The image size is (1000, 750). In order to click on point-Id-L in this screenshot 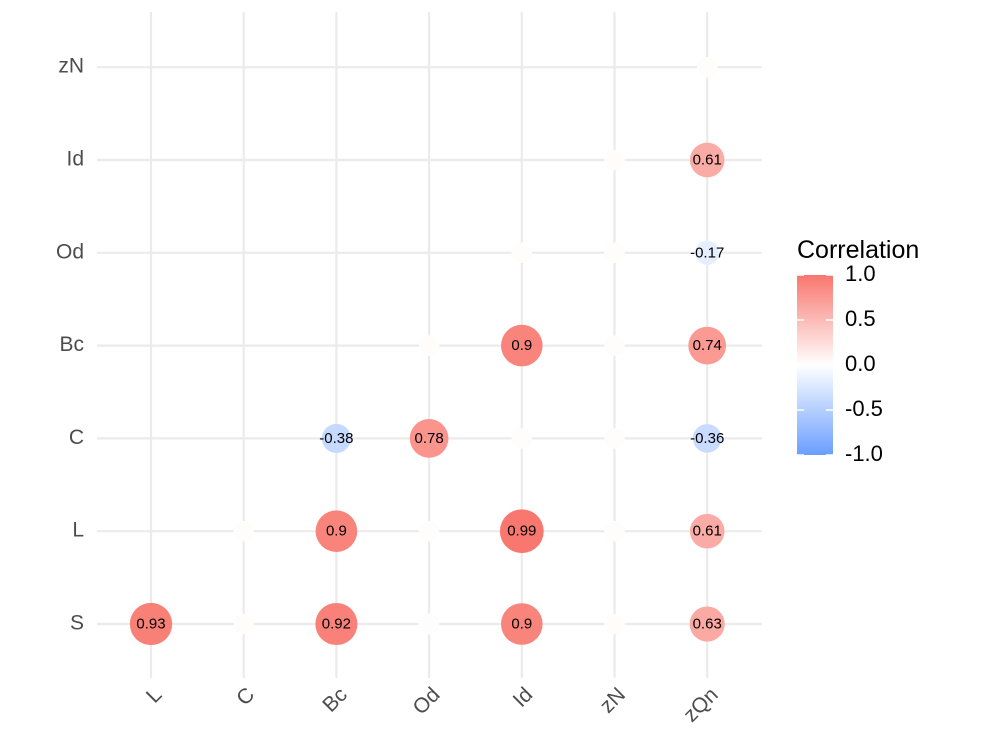, I will do `click(521, 531)`.